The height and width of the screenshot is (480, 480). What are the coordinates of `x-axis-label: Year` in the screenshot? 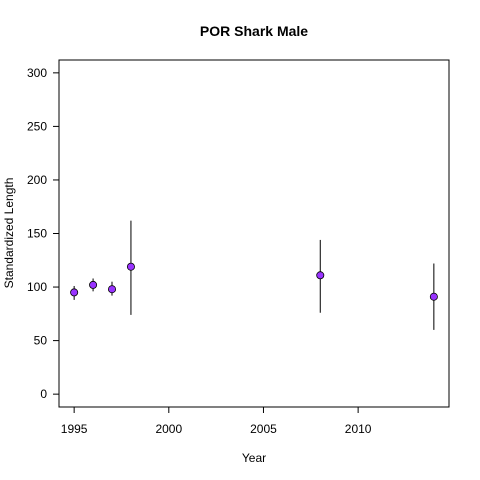 It's located at (254, 458).